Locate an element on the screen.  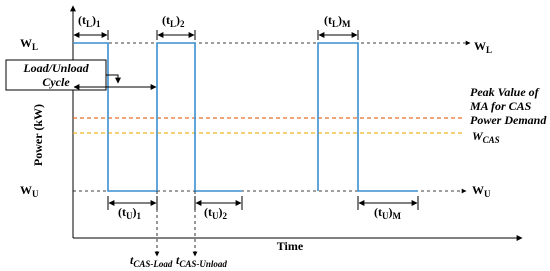
duration-label: (tU)M is located at coordinates (388, 213).